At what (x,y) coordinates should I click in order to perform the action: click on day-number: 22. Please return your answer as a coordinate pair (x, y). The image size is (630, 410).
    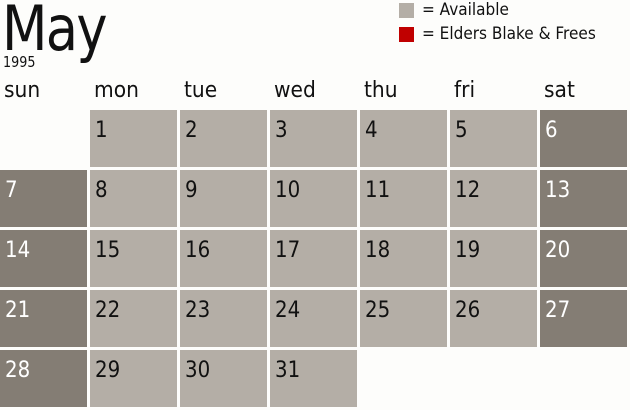
    Looking at the image, I should click on (108, 310).